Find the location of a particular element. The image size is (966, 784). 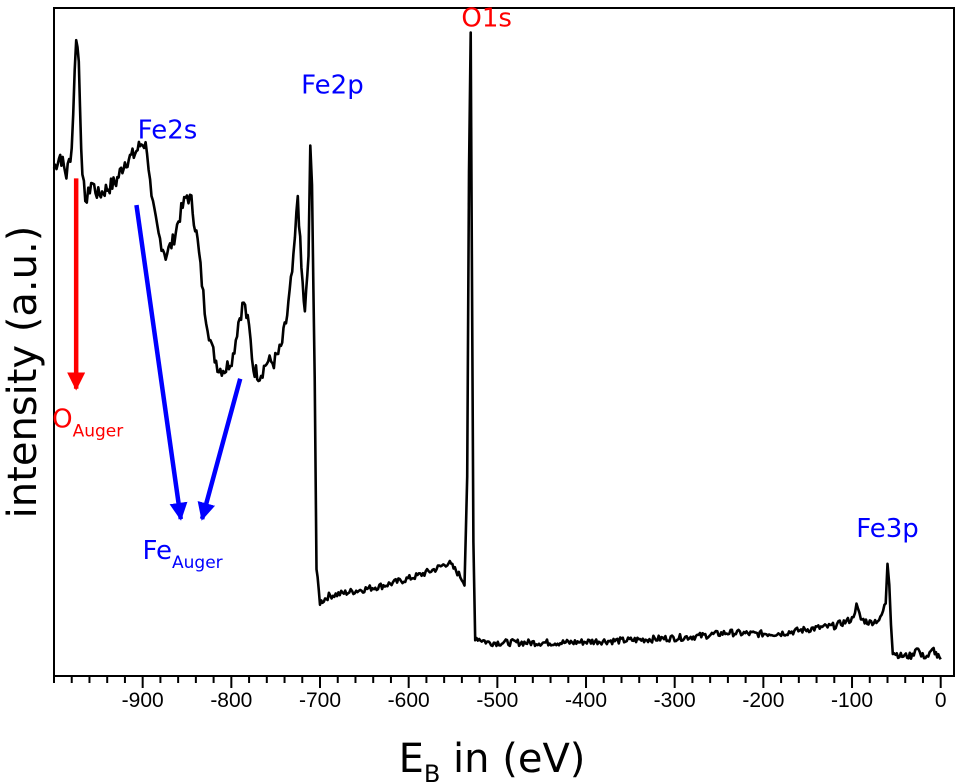

fe-auger-label: FeAuger is located at coordinates (182, 554).